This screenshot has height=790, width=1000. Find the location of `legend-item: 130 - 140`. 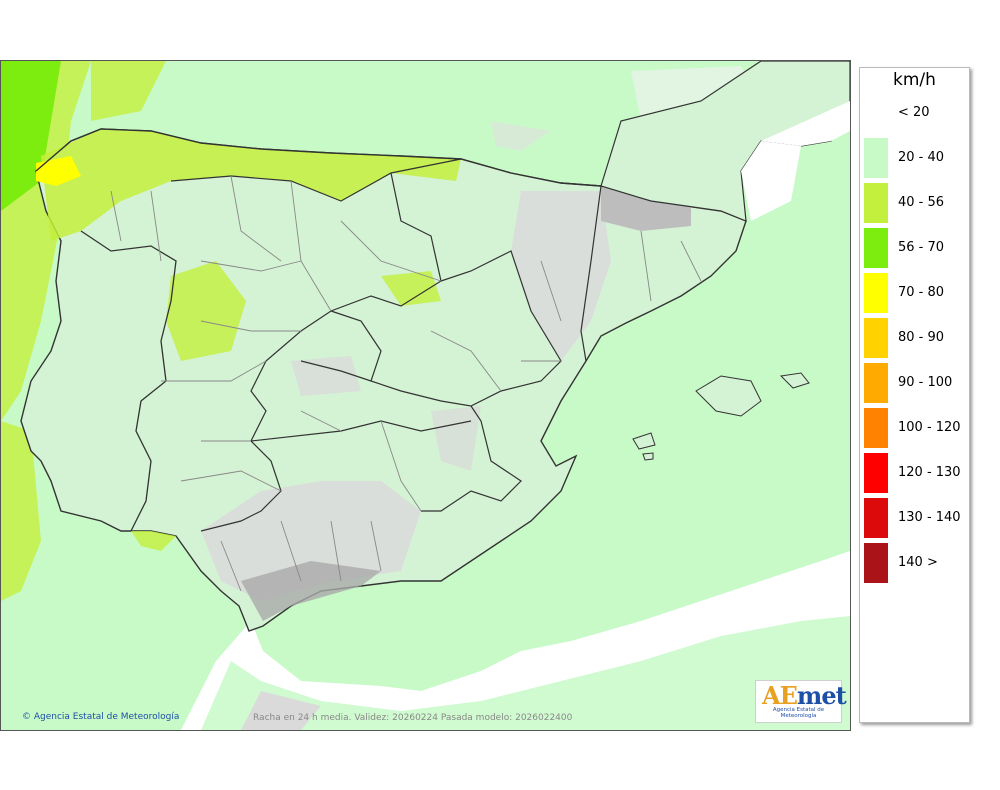

legend-item: 130 - 140 is located at coordinates (916, 518).